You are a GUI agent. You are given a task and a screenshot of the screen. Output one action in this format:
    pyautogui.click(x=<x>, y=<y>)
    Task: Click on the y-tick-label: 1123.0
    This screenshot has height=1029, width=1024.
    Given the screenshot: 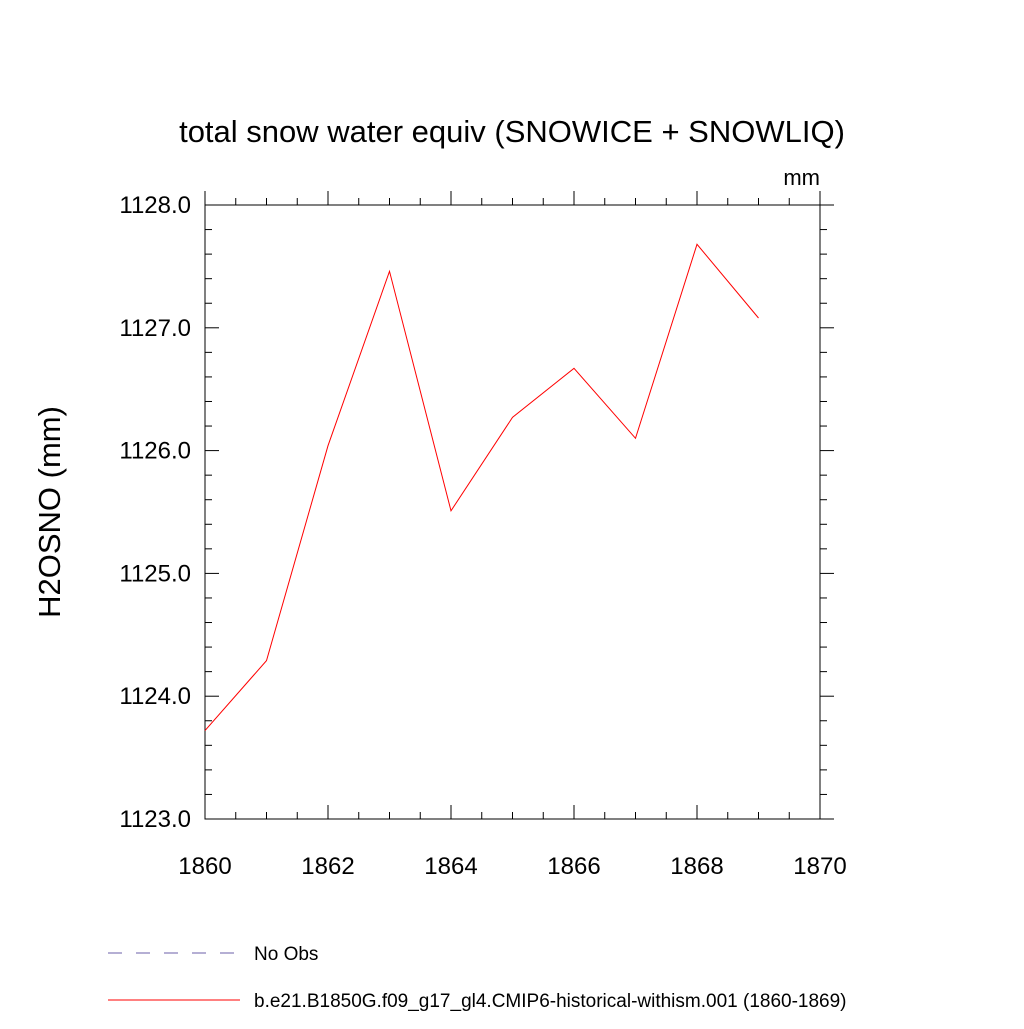 What is the action you would take?
    pyautogui.click(x=155, y=819)
    